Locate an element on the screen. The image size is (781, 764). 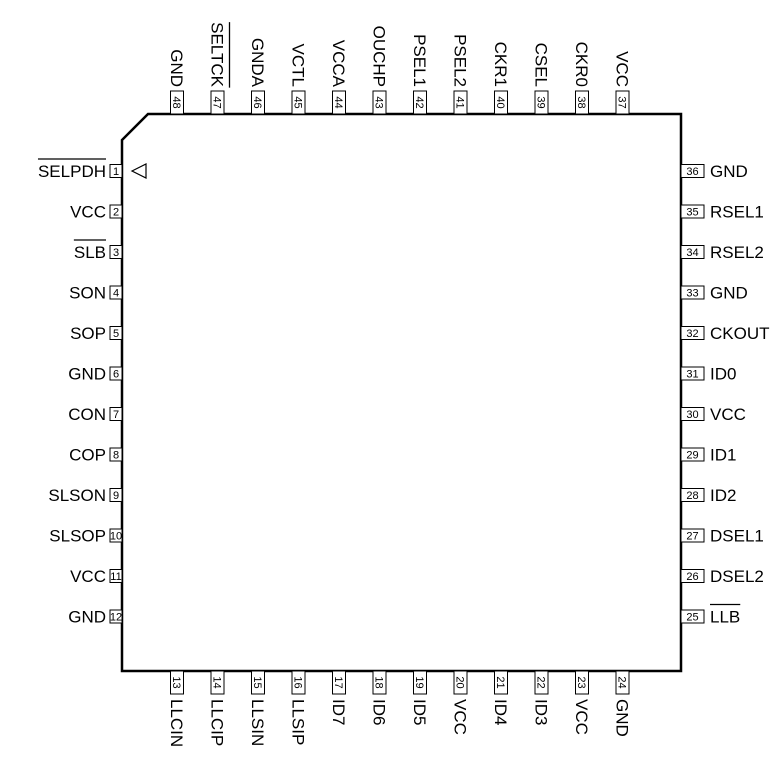
pin-label: CKOUT is located at coordinates (740, 333).